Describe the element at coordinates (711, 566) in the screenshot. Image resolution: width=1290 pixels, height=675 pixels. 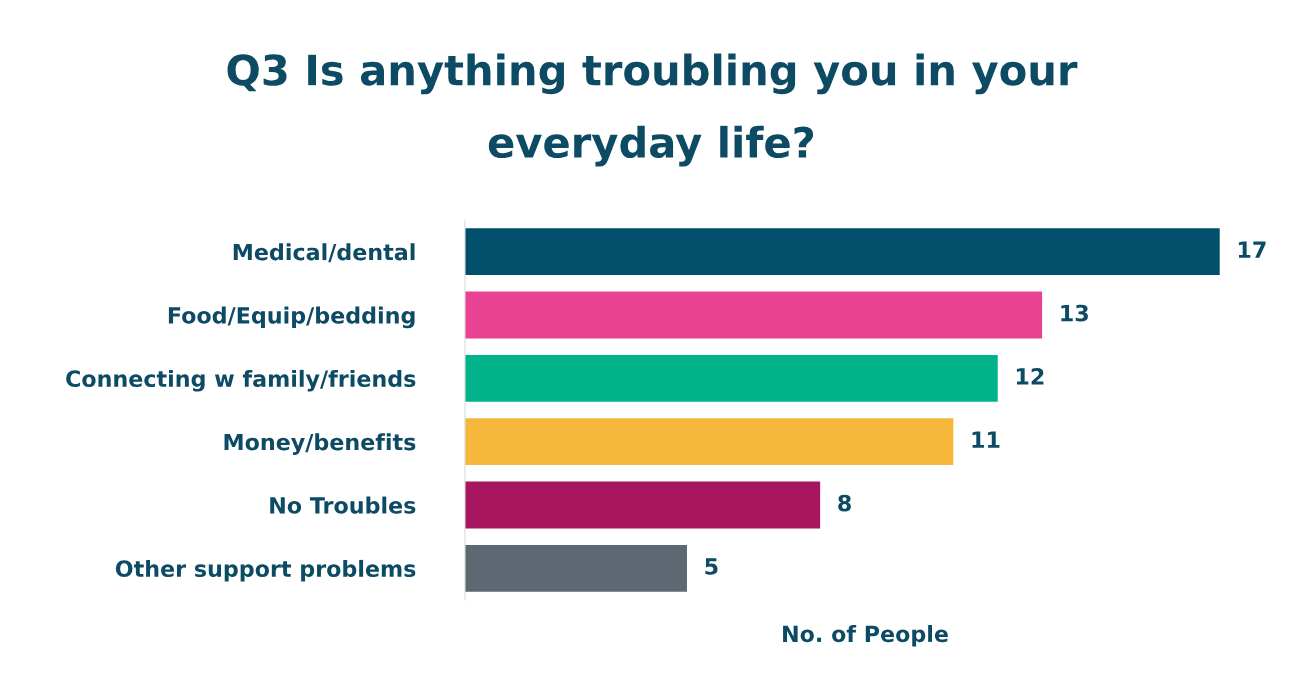
I see `data-label: 5` at that location.